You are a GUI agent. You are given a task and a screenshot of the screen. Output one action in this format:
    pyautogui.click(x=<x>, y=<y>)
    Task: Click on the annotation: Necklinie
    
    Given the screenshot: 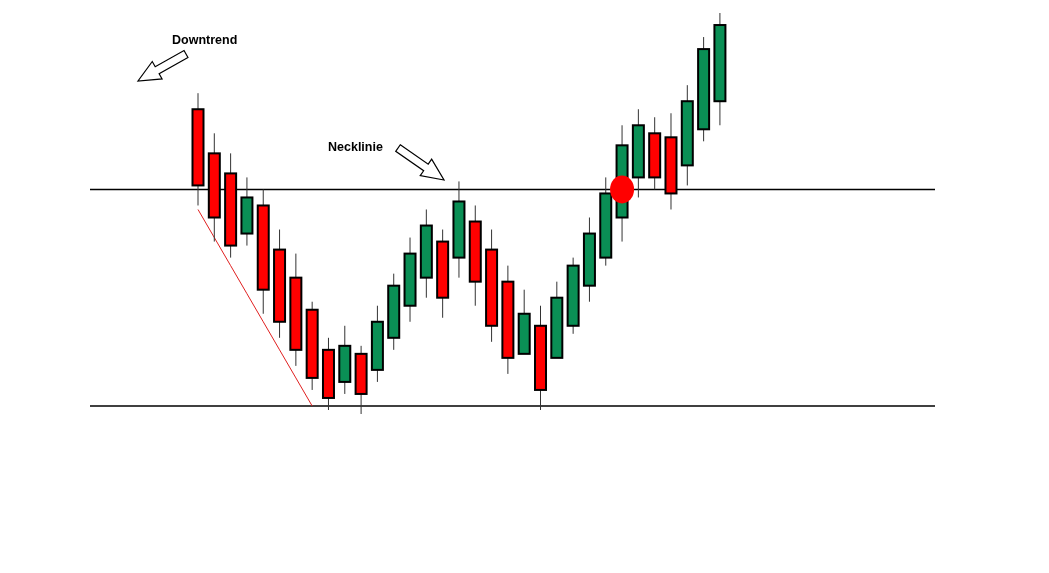 What is the action you would take?
    pyautogui.click(x=355, y=147)
    